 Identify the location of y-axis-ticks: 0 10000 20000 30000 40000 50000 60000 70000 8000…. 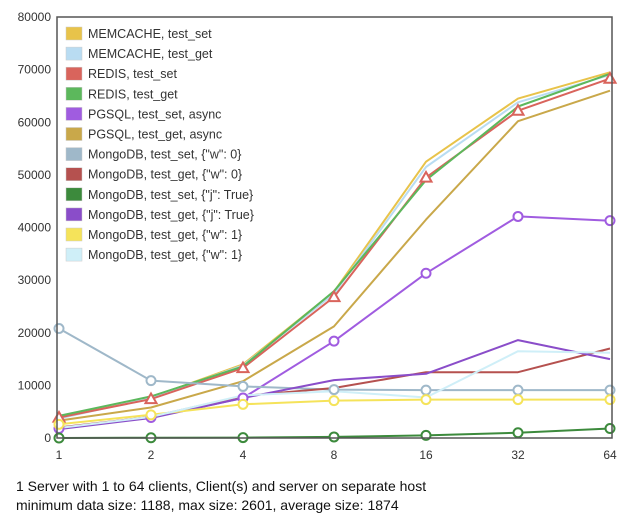
(35, 227).